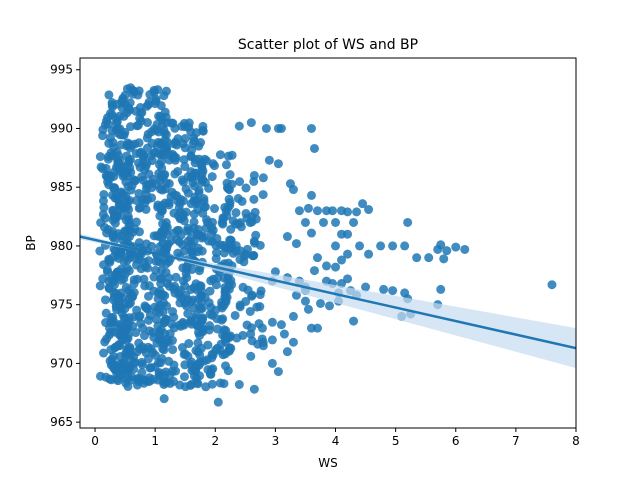 The height and width of the screenshot is (480, 640). Describe the element at coordinates (61, 363) in the screenshot. I see `y-tick-label: 970` at that location.